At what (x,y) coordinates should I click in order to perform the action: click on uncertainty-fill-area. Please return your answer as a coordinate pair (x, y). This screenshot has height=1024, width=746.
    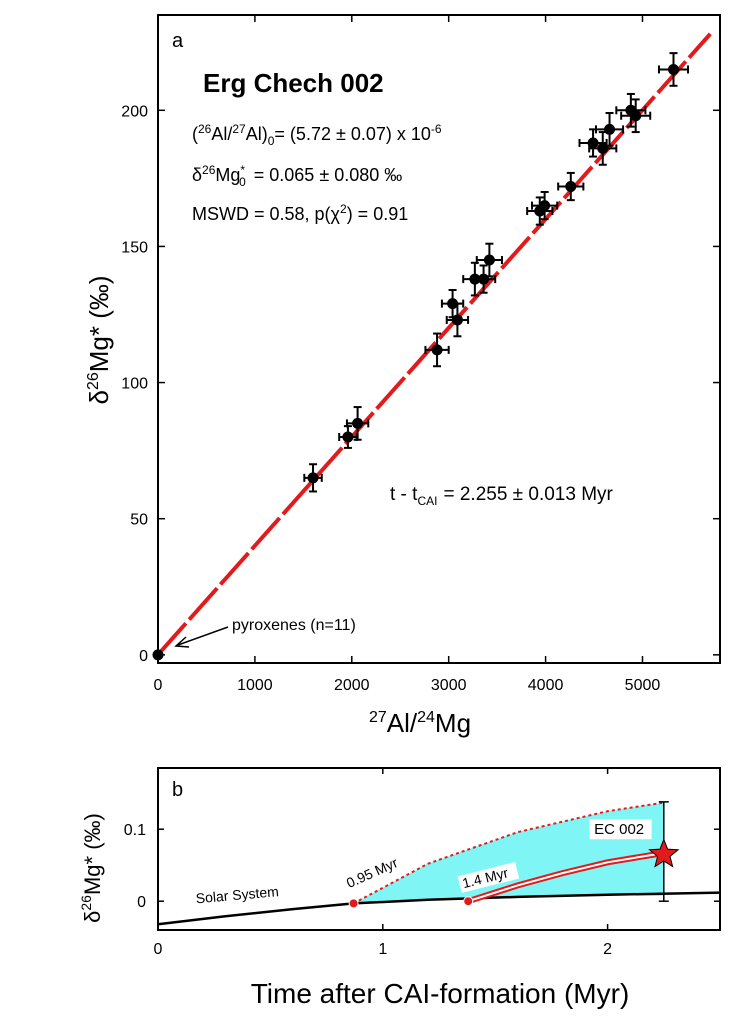
    Looking at the image, I should click on (508, 853).